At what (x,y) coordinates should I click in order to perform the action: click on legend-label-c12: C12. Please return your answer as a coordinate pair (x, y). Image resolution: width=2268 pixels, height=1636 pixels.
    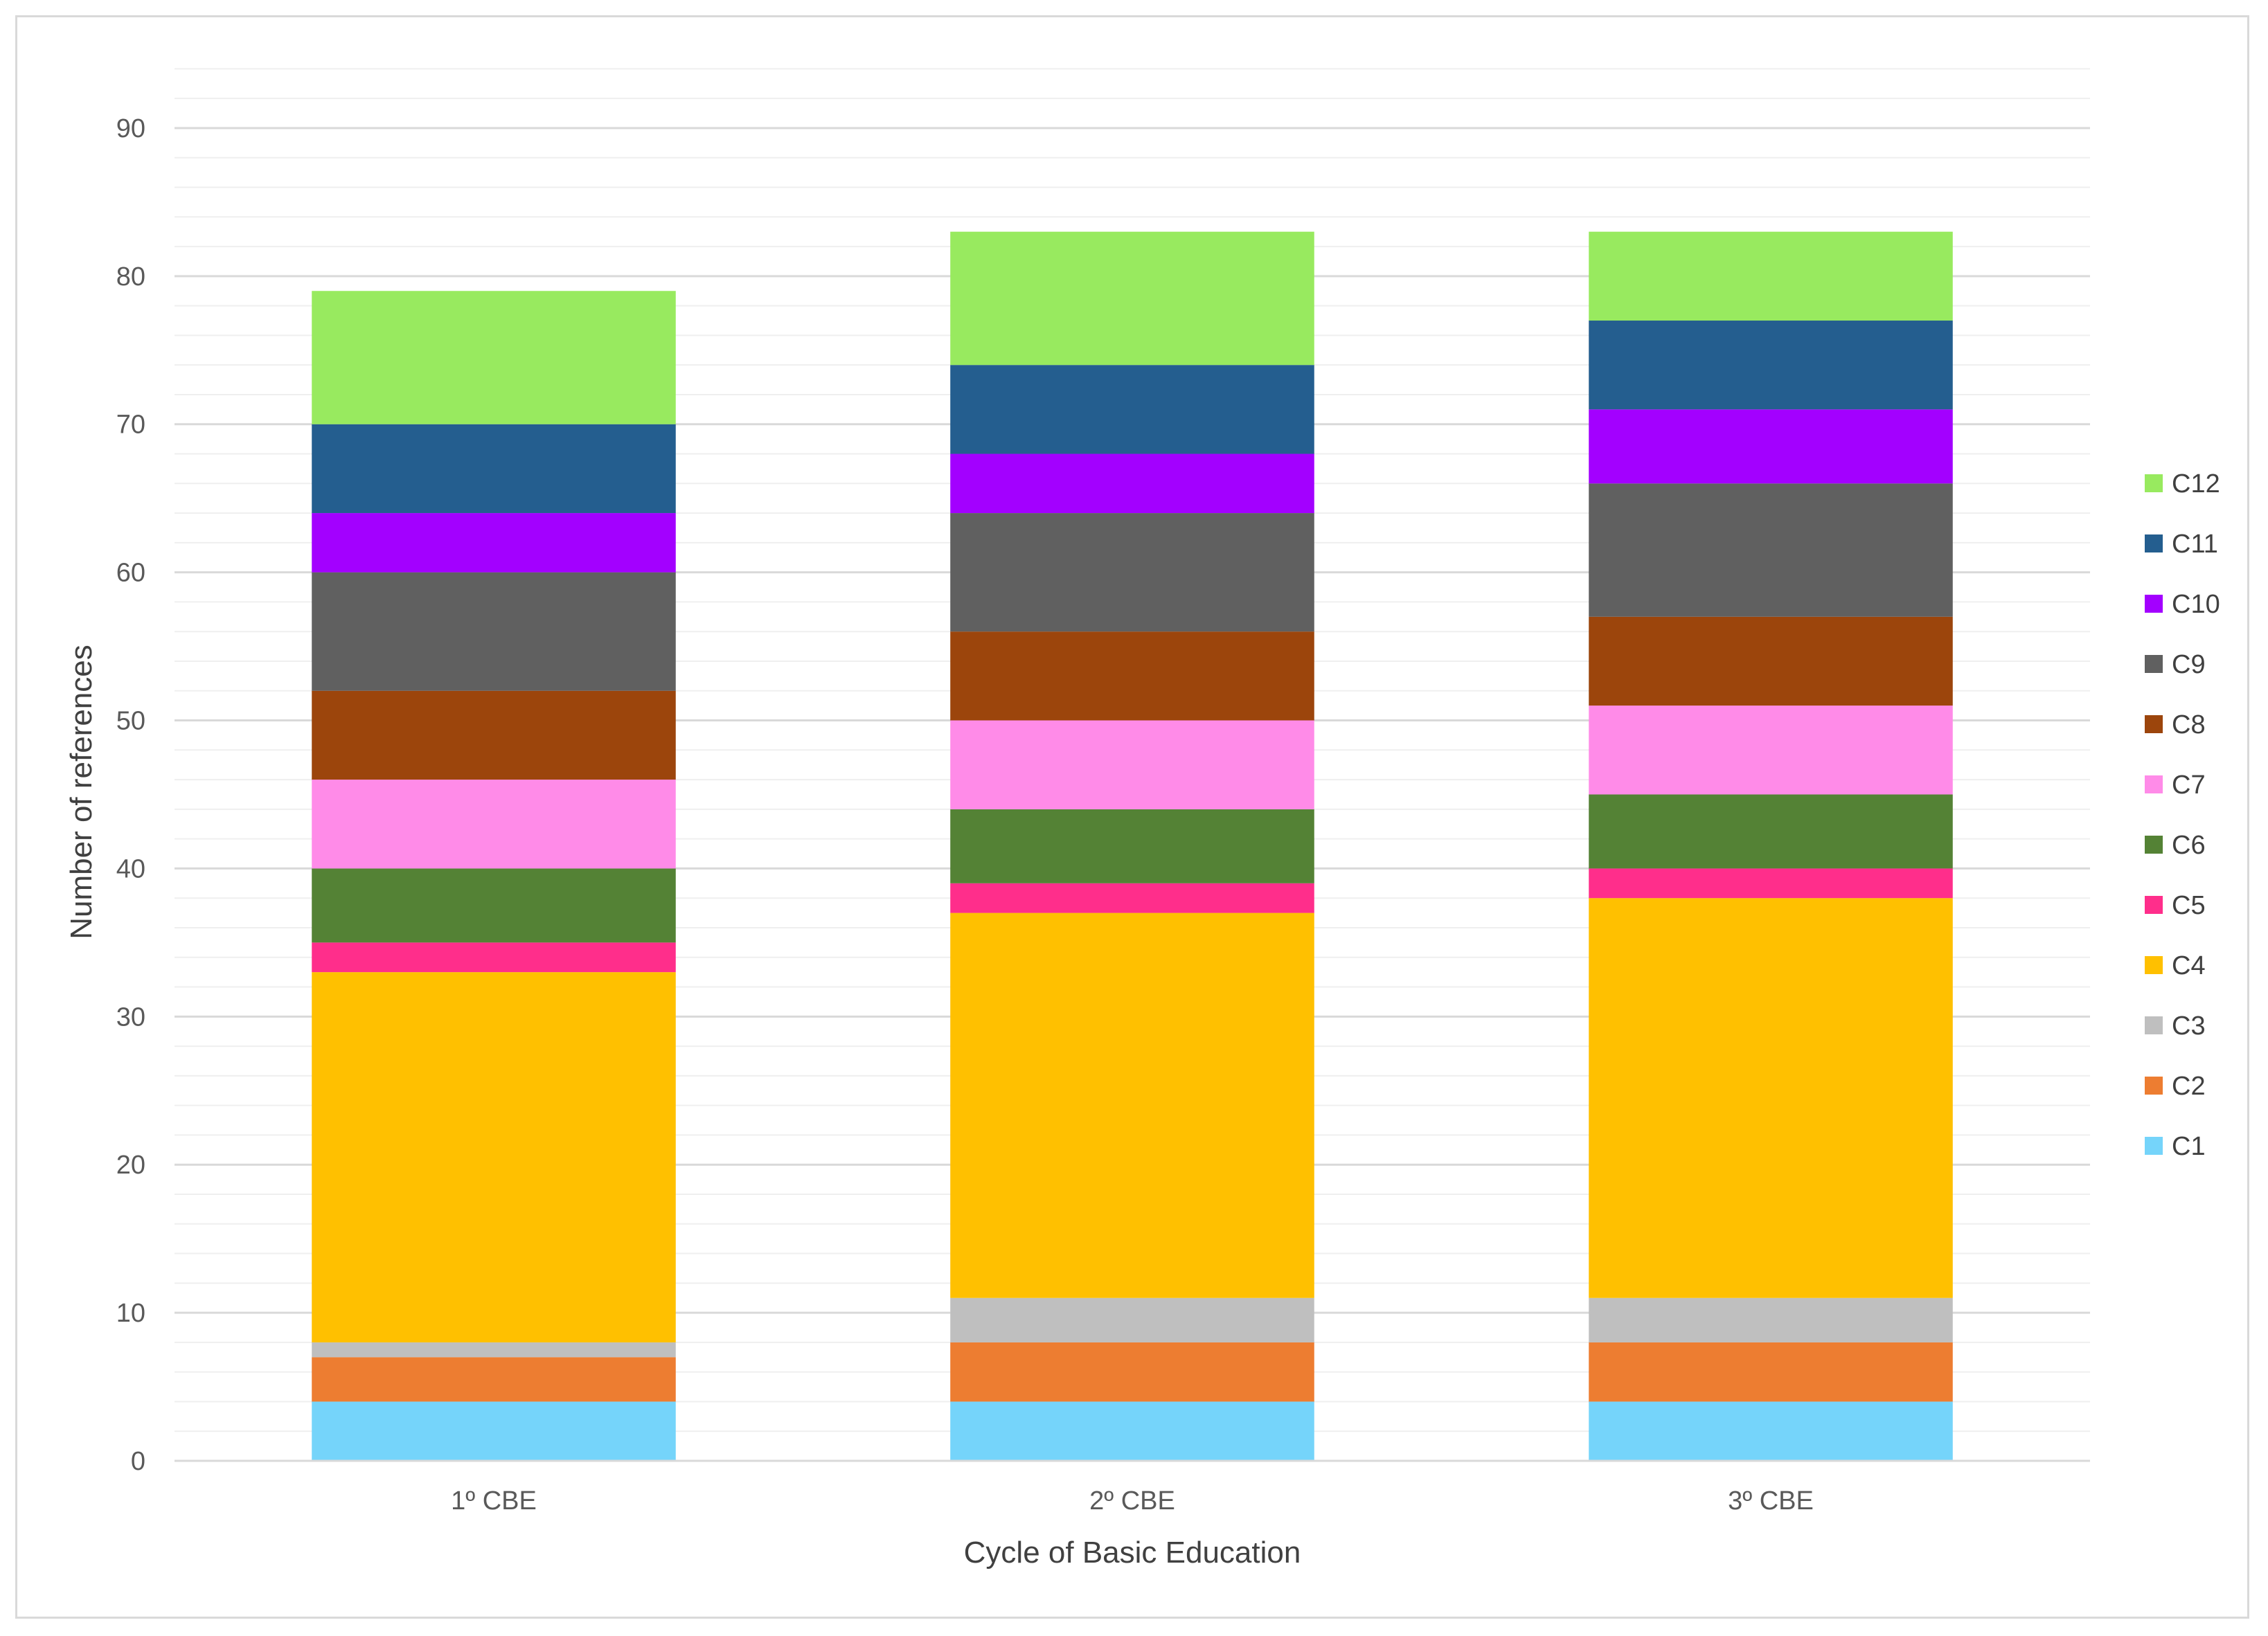
    Looking at the image, I should click on (2196, 483).